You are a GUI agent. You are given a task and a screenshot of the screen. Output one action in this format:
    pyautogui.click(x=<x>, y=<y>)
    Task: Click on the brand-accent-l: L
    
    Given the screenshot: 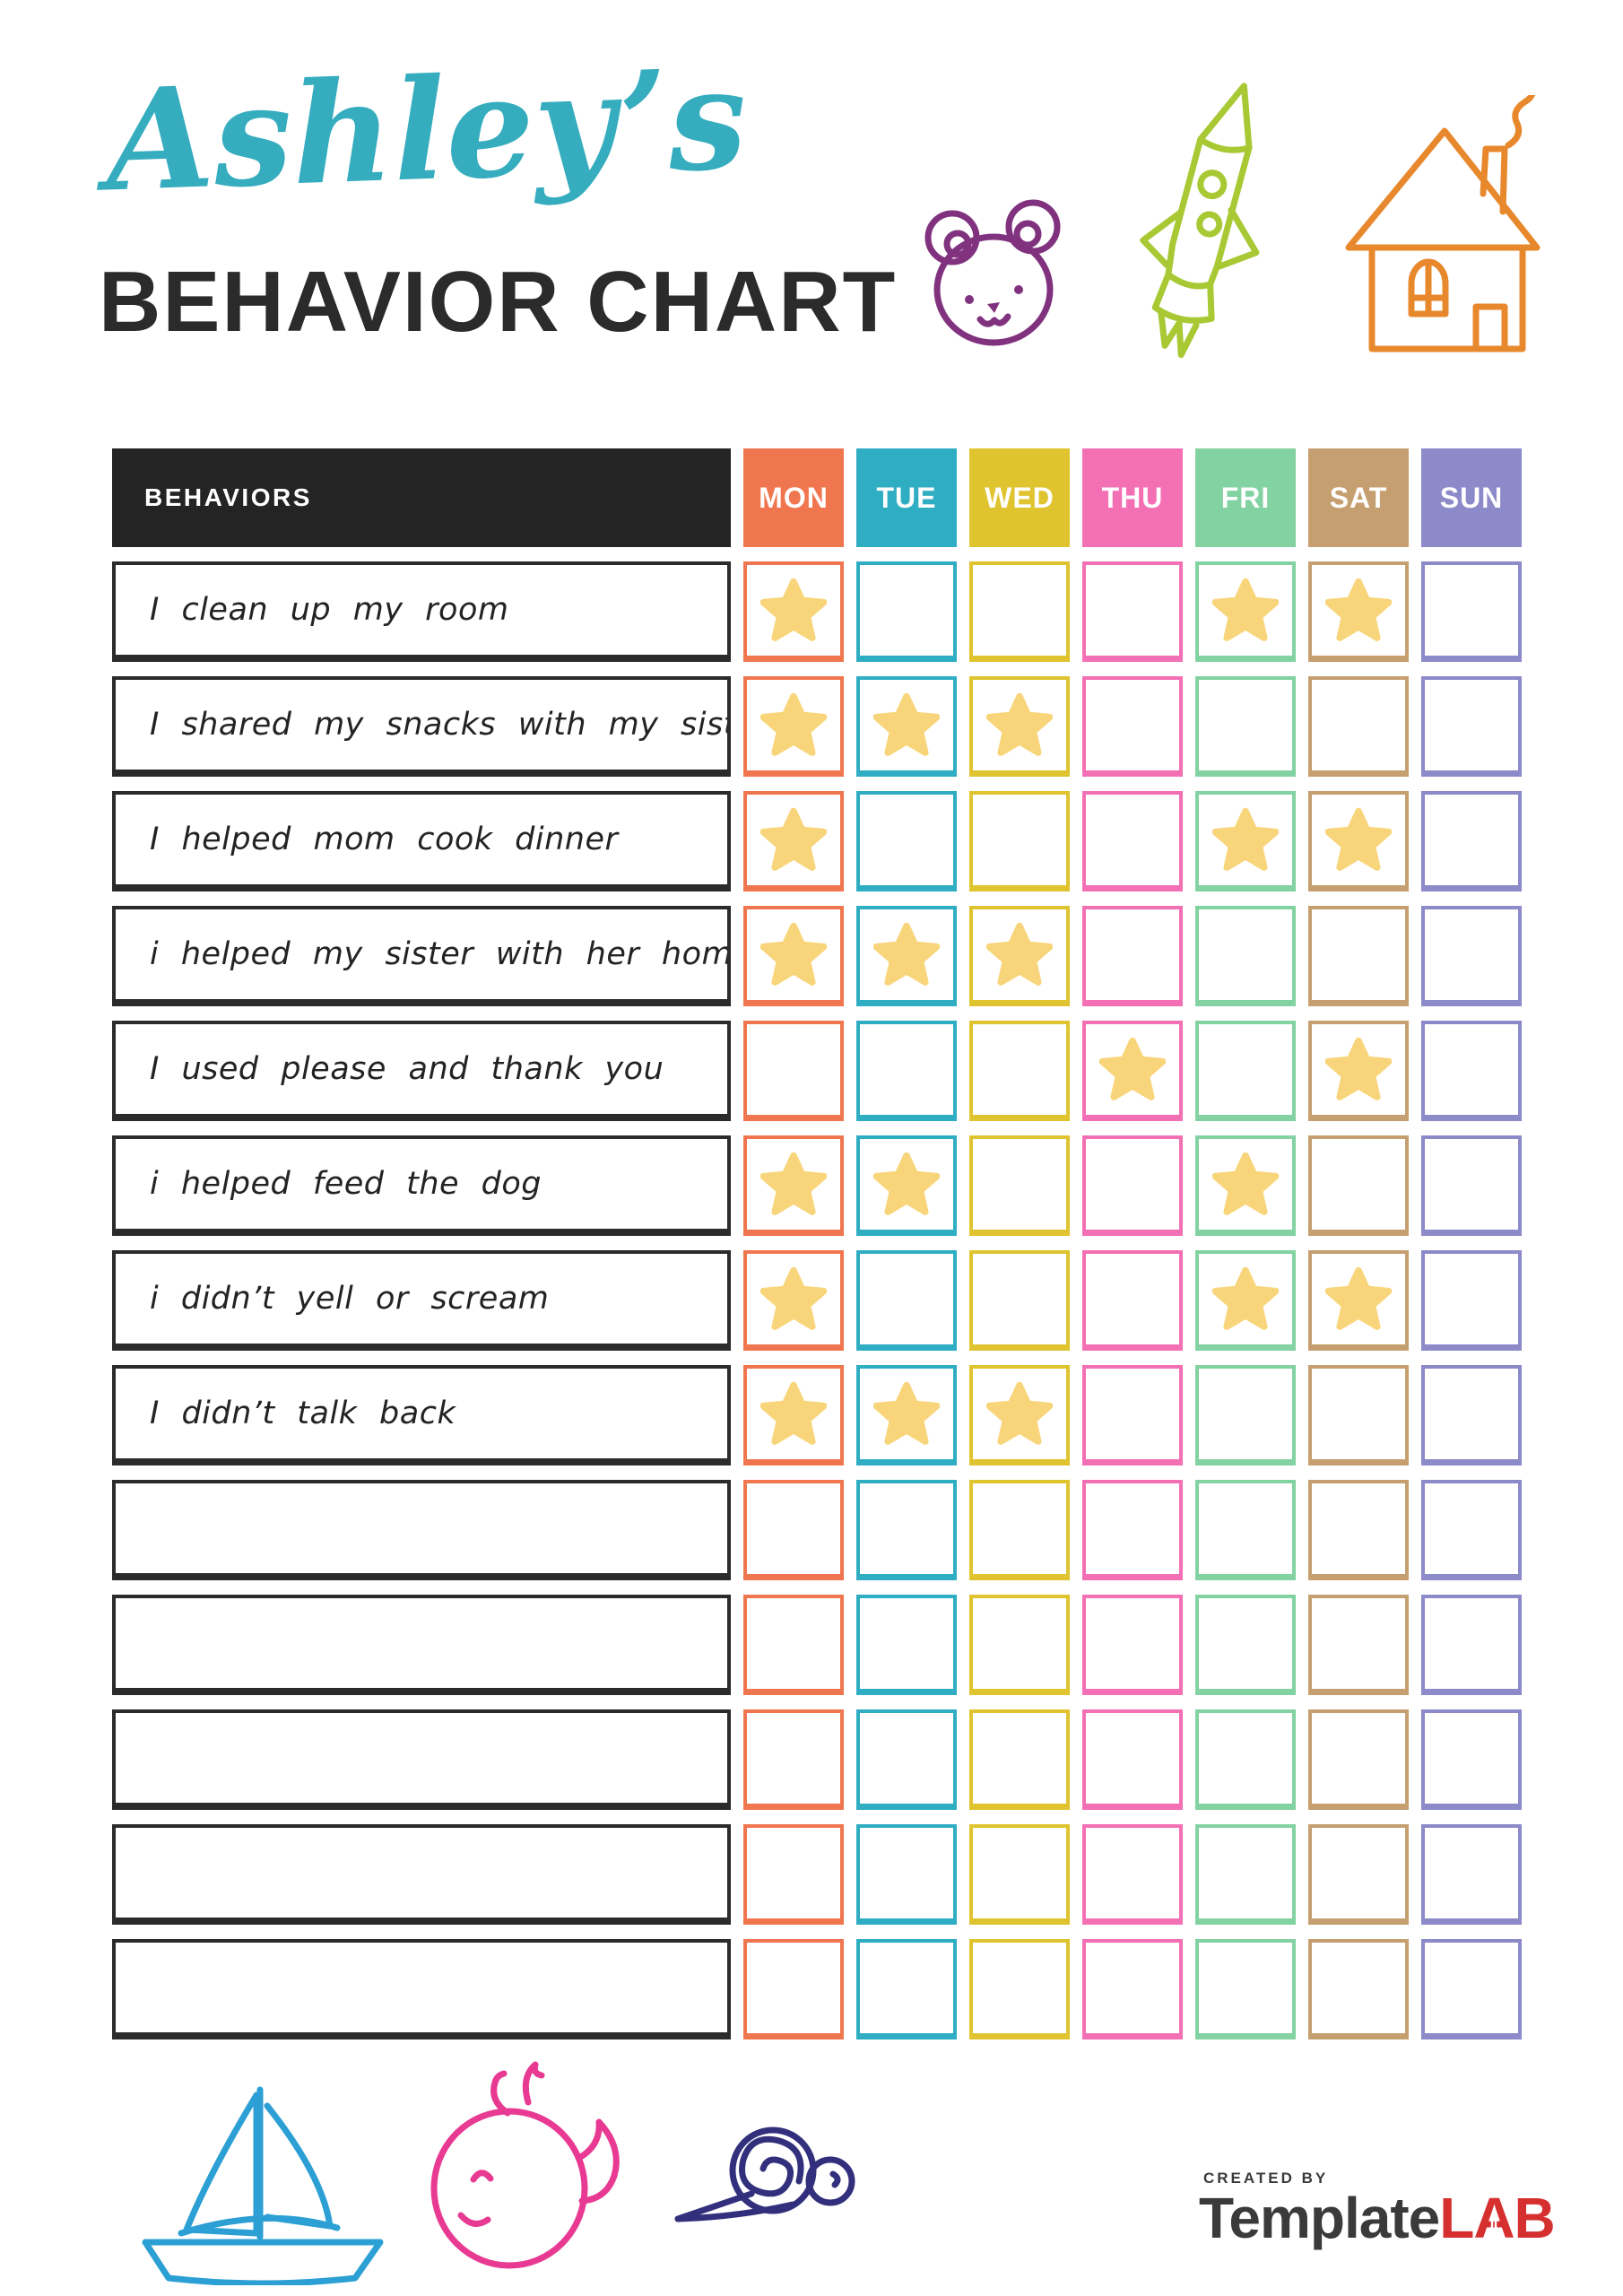 What is the action you would take?
    pyautogui.click(x=1456, y=2218)
    